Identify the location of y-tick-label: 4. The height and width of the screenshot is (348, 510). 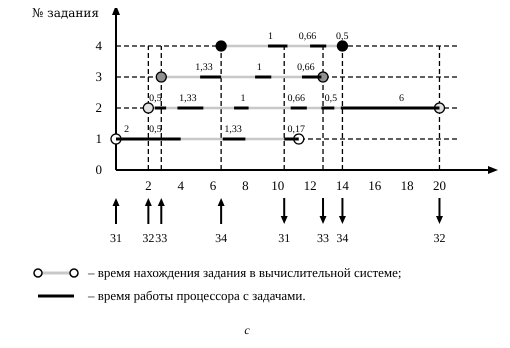
(99, 45).